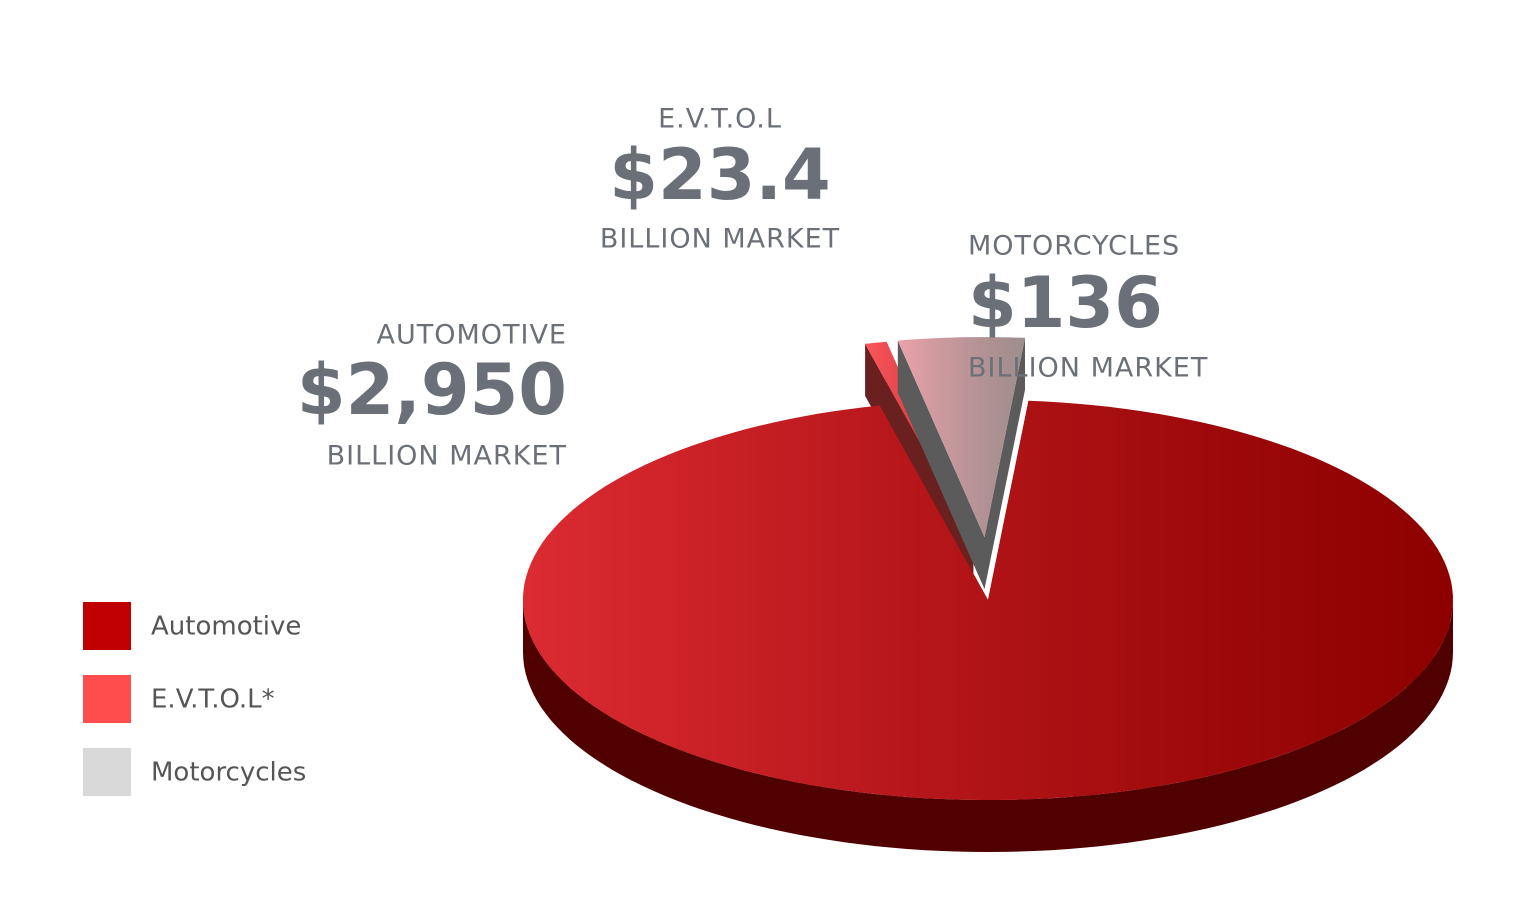 Image resolution: width=1536 pixels, height=918 pixels. Describe the element at coordinates (432, 390) in the screenshot. I see `value-label: $2,950` at that location.